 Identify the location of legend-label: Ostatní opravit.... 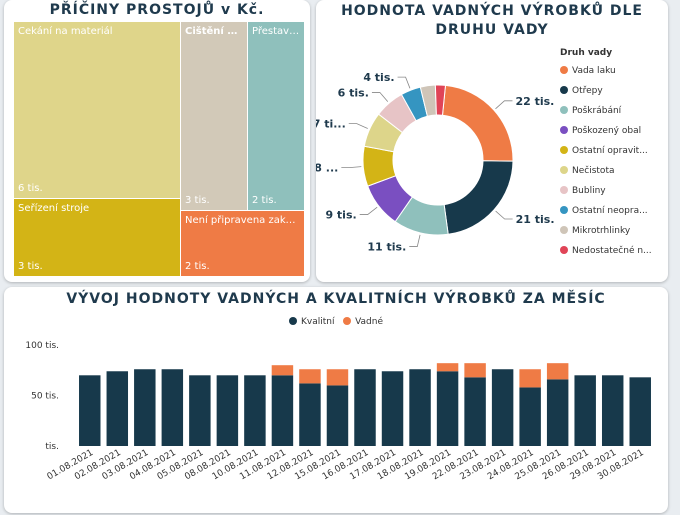
(610, 151).